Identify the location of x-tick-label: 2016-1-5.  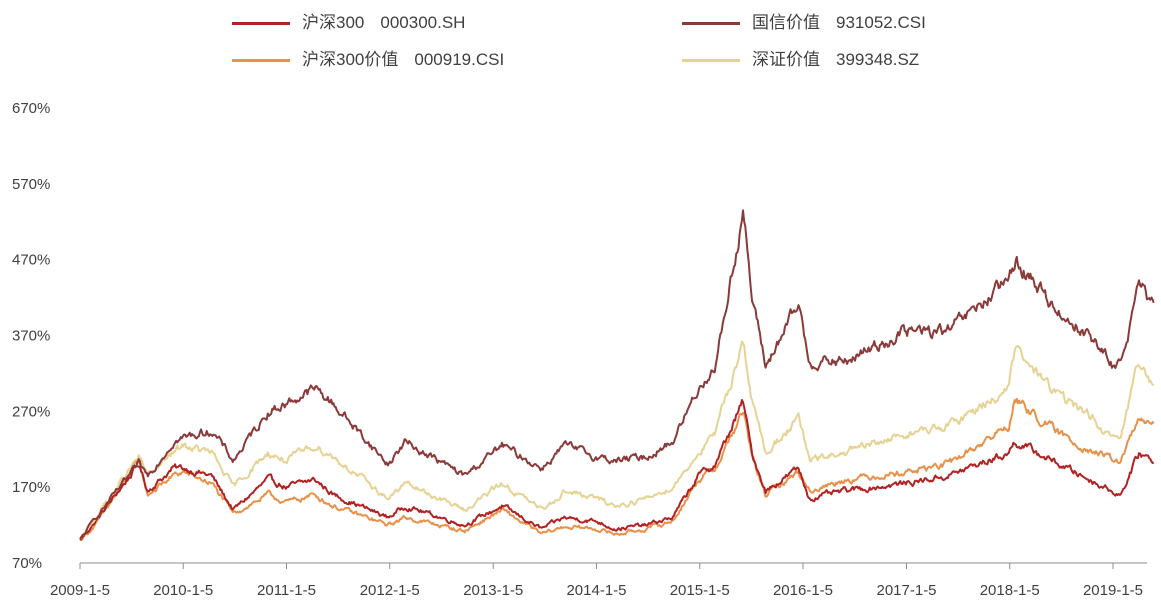
(803, 590).